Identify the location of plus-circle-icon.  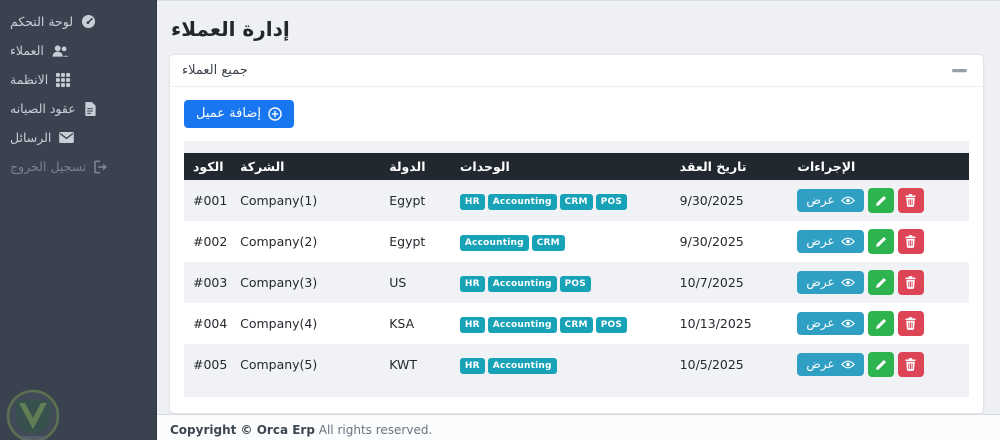
(275, 113).